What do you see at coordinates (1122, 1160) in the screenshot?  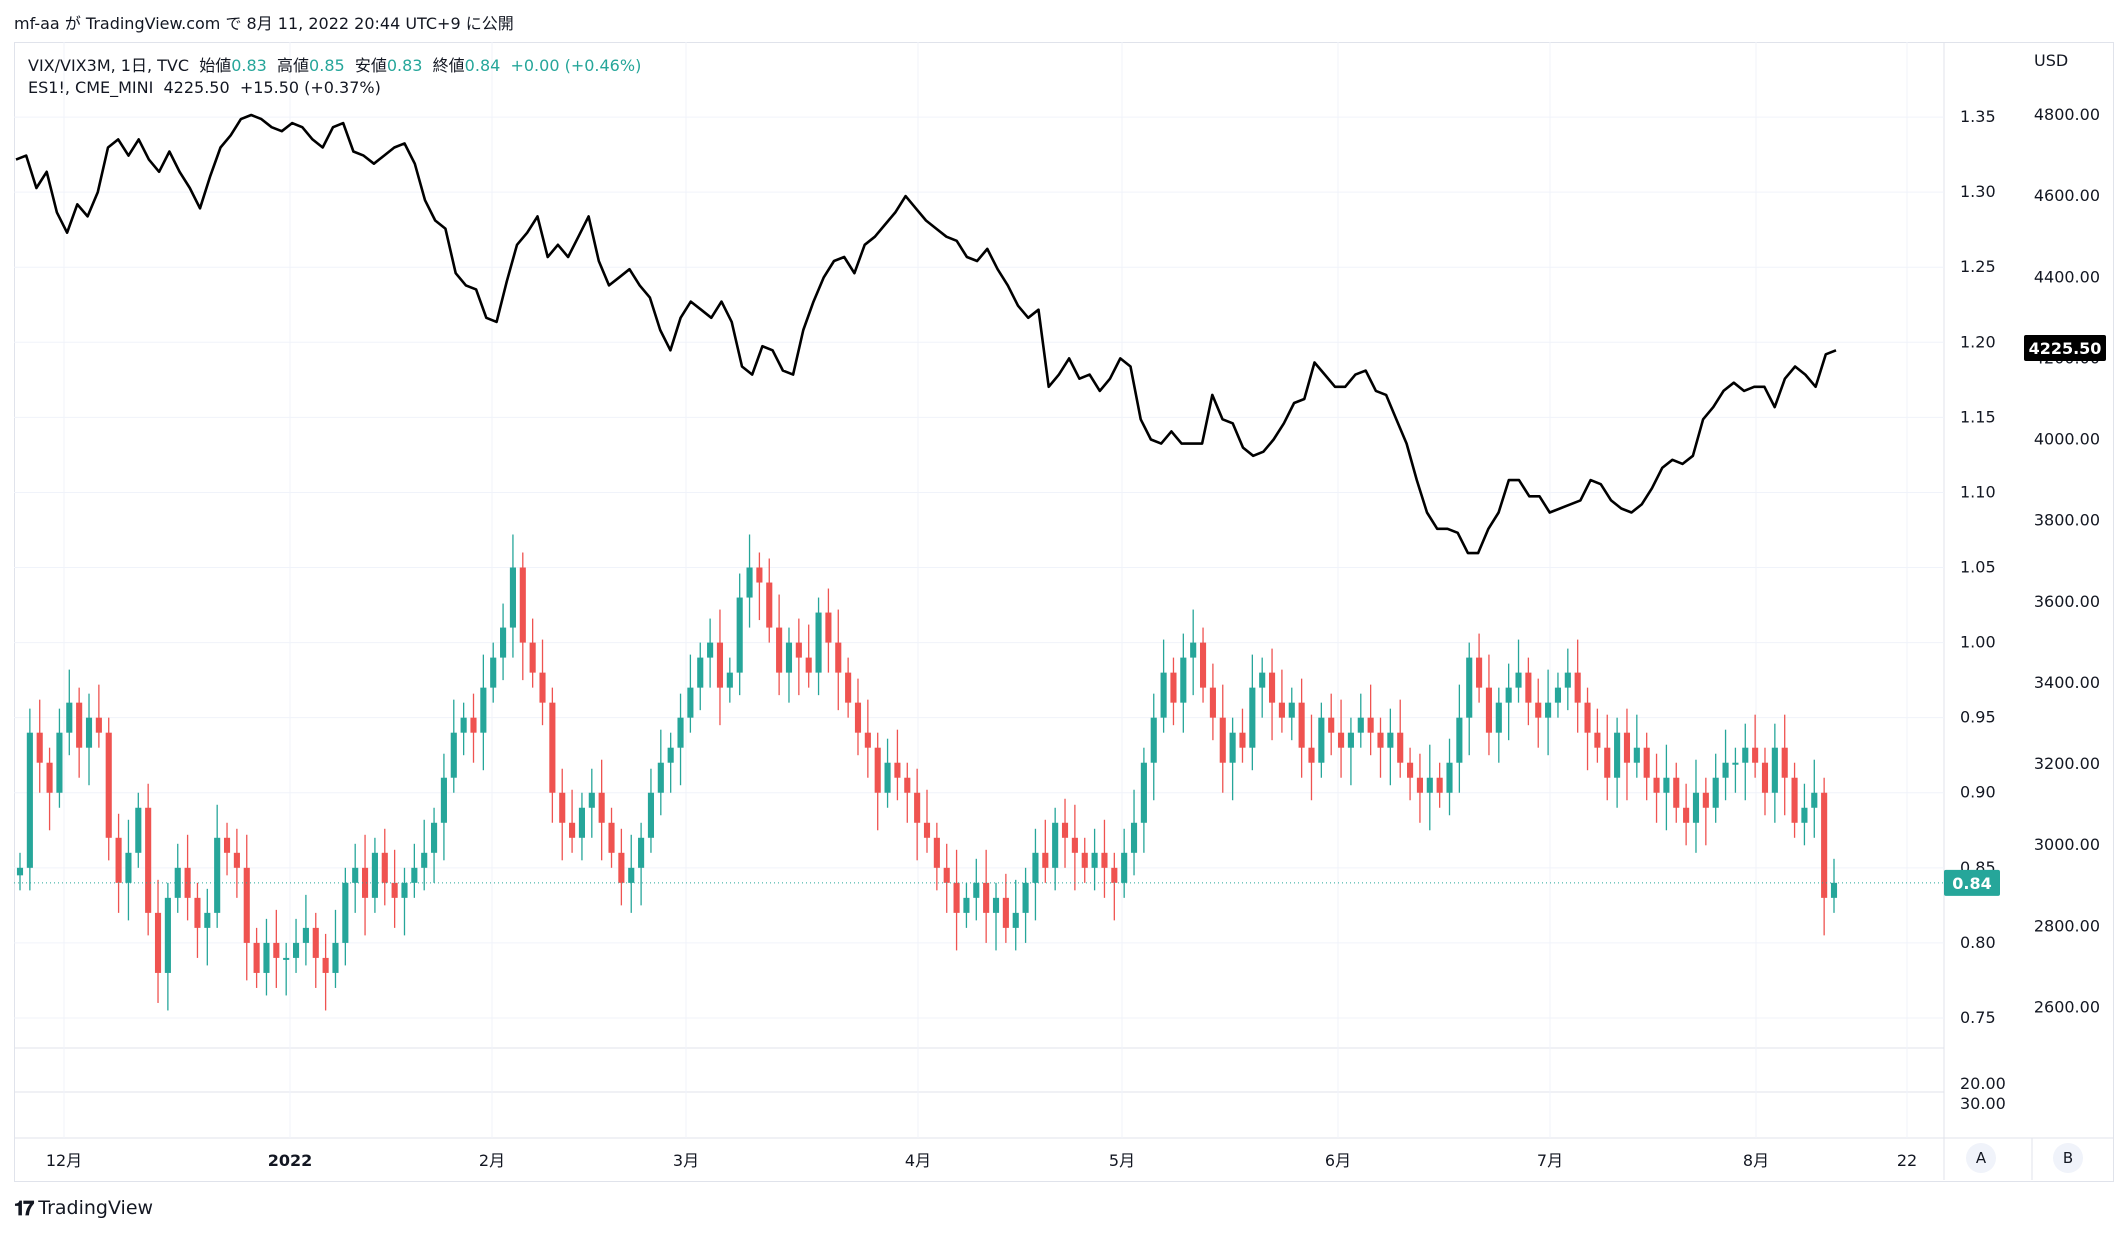 I see `x-tick-label: 5月` at bounding box center [1122, 1160].